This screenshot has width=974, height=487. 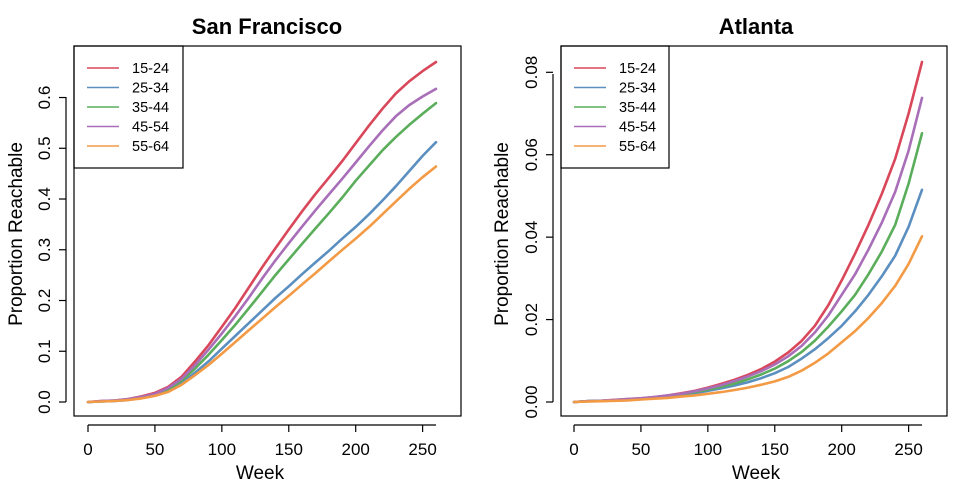 I want to click on y-tick-label: 0.06, so click(x=531, y=154).